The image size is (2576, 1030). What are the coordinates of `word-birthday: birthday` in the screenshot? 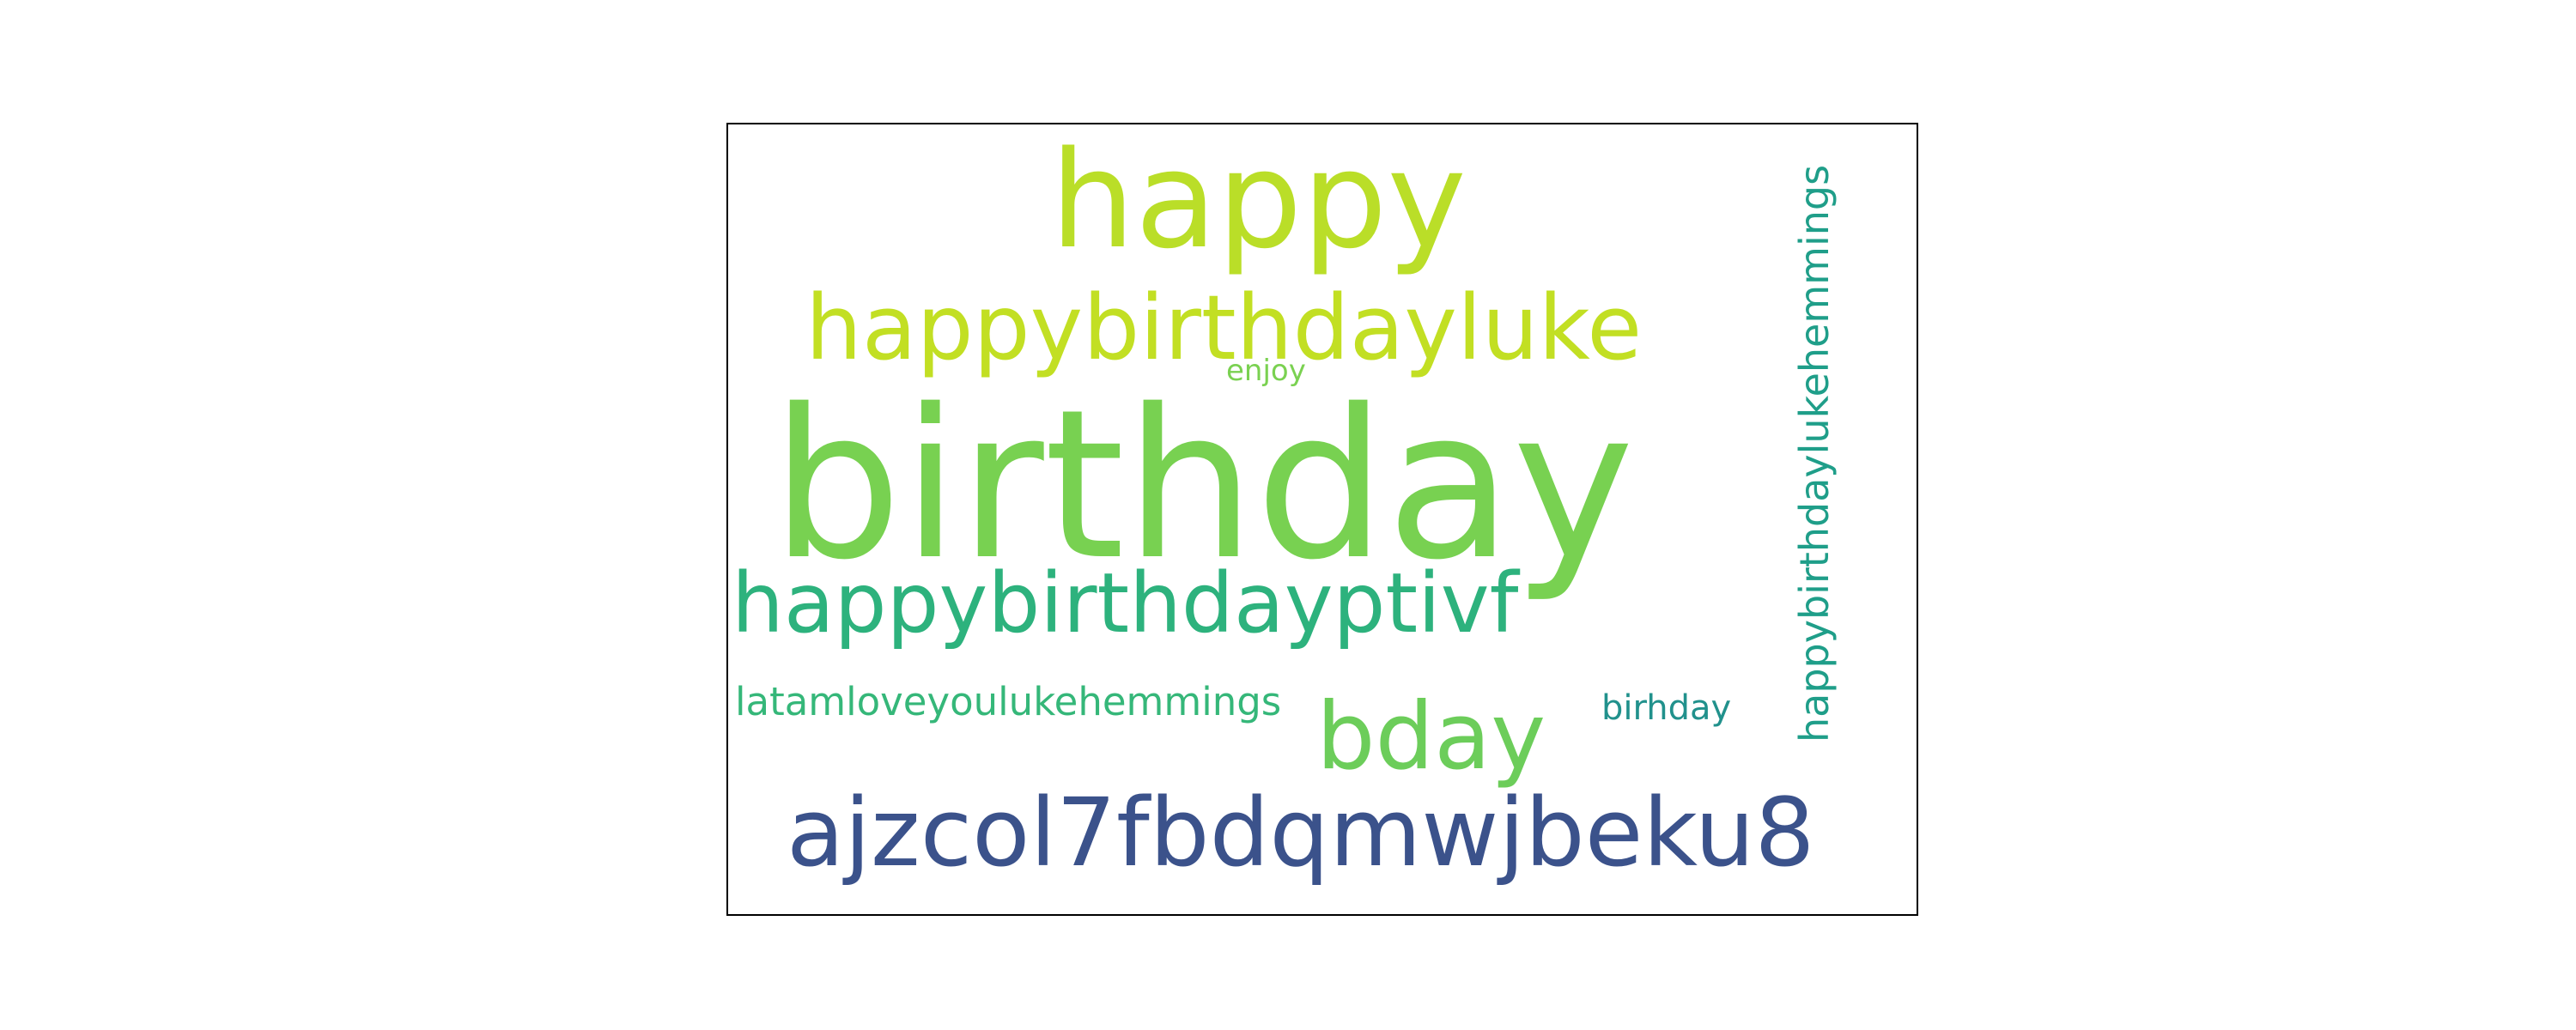 It's located at (1203, 485).